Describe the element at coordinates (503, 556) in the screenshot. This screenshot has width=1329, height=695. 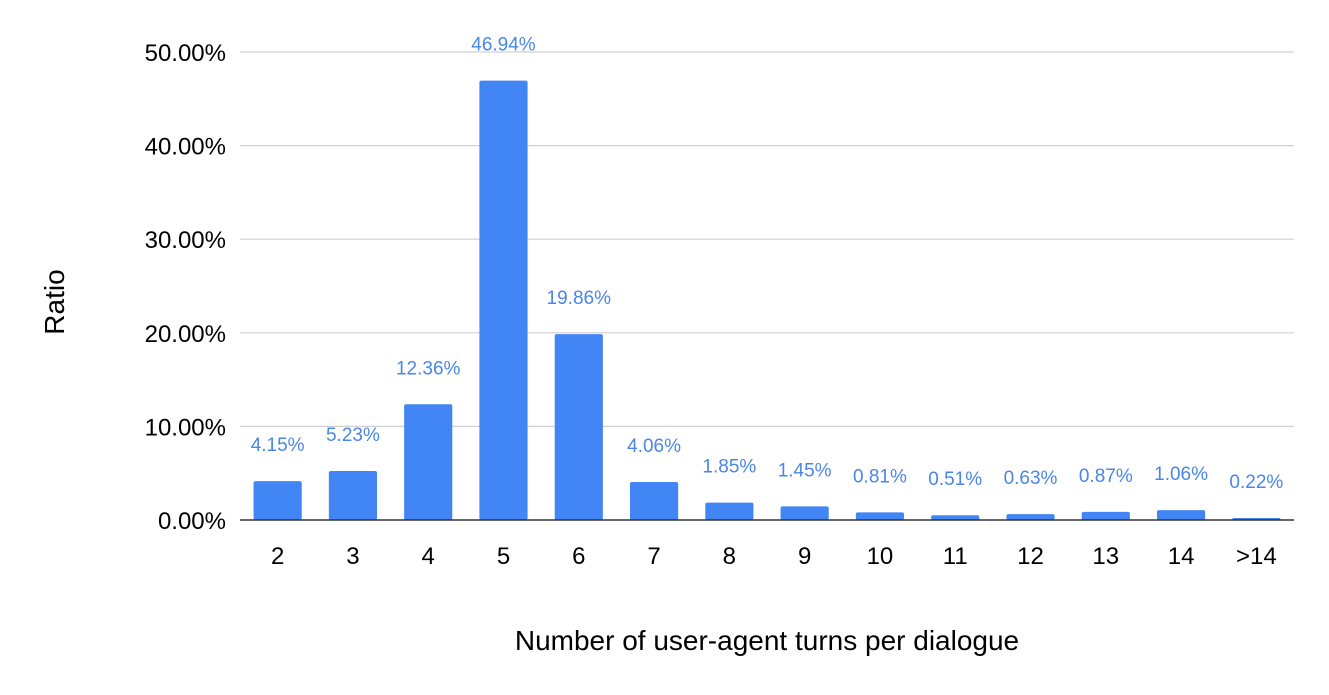
I see `x-tick-label: 5` at that location.